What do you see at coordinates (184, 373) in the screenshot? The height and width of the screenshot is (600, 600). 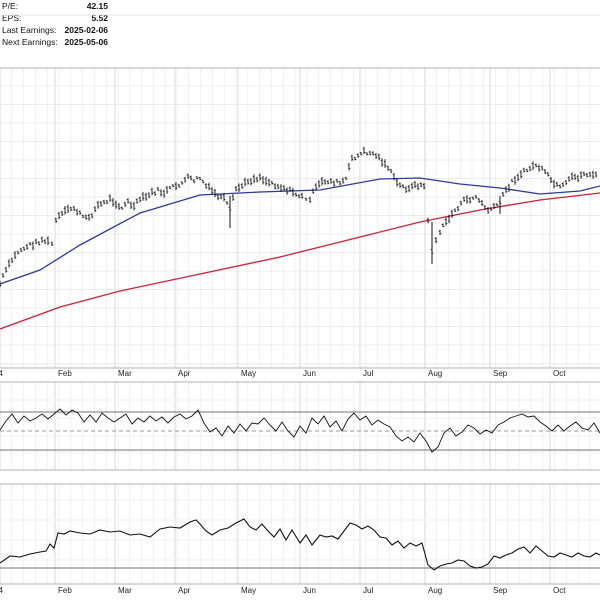 I see `x-tick-label-price: Apr` at bounding box center [184, 373].